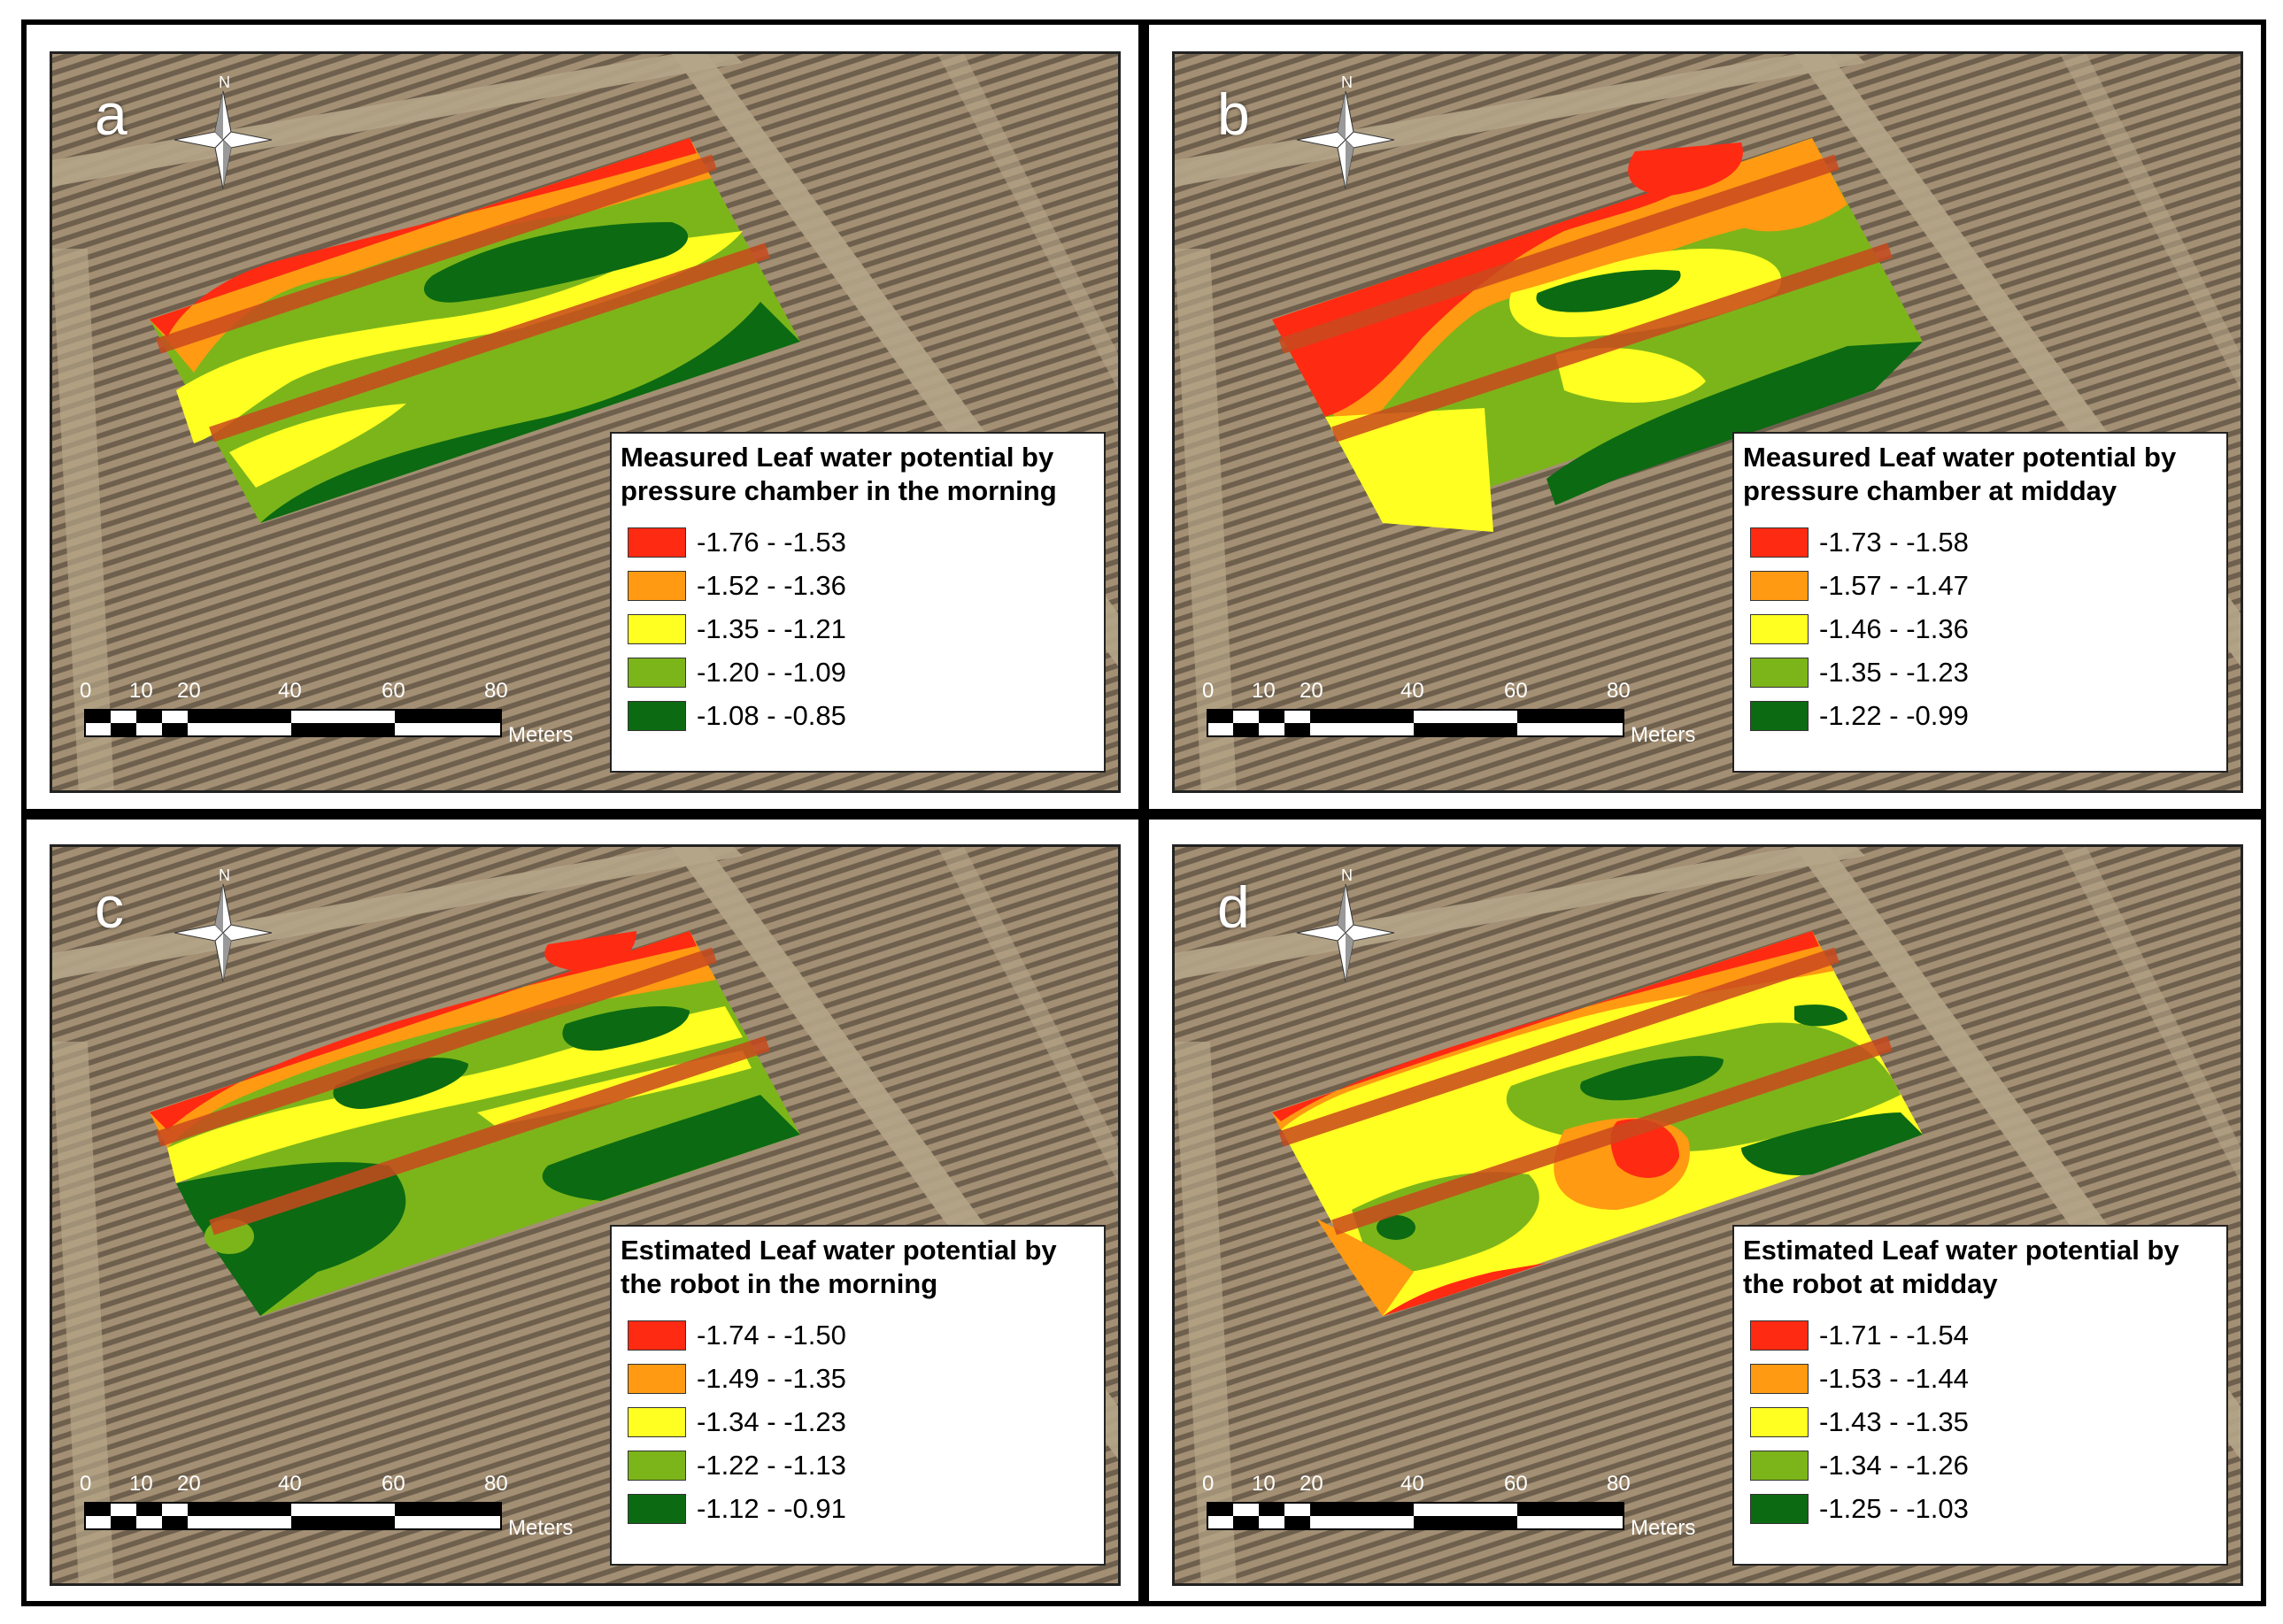  I want to click on surface-a, so click(475, 330).